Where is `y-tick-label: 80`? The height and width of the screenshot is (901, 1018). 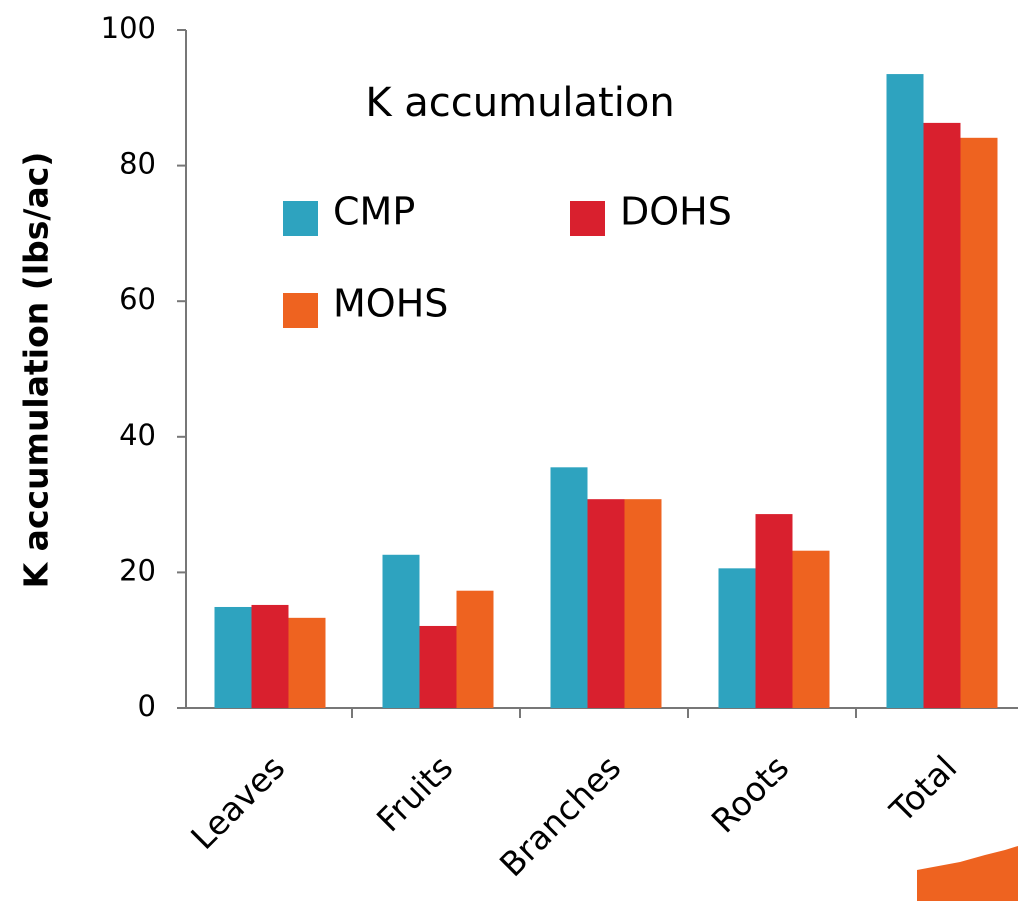 y-tick-label: 80 is located at coordinates (137, 164).